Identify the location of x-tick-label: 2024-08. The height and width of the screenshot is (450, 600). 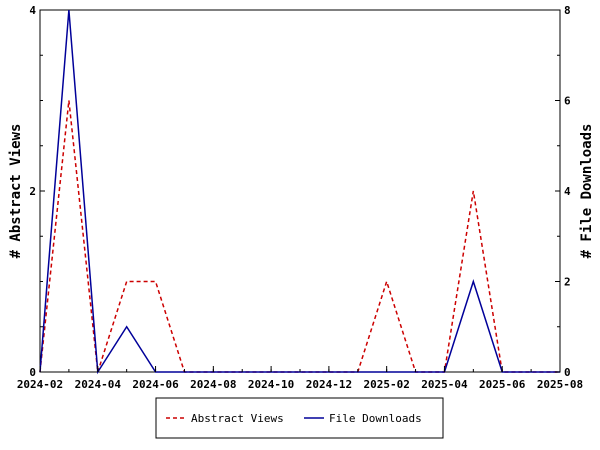
(213, 384).